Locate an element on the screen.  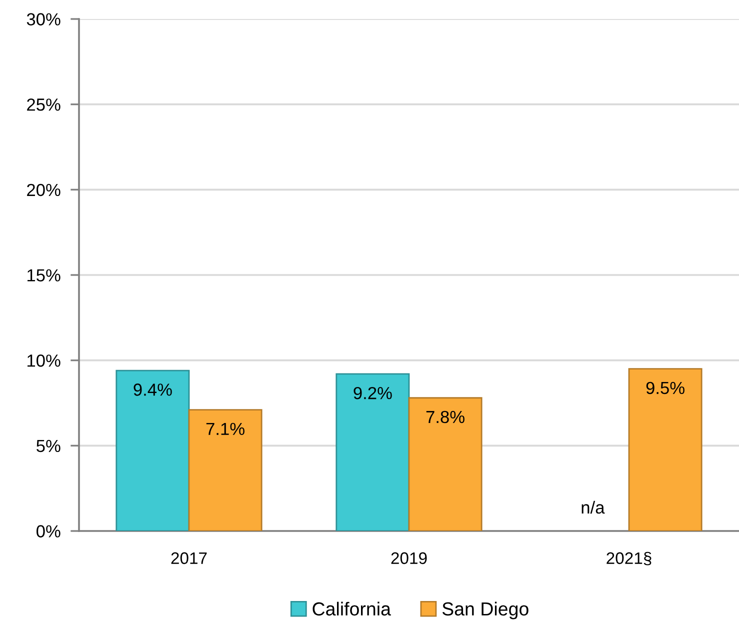
data-label: 9.4% is located at coordinates (153, 390).